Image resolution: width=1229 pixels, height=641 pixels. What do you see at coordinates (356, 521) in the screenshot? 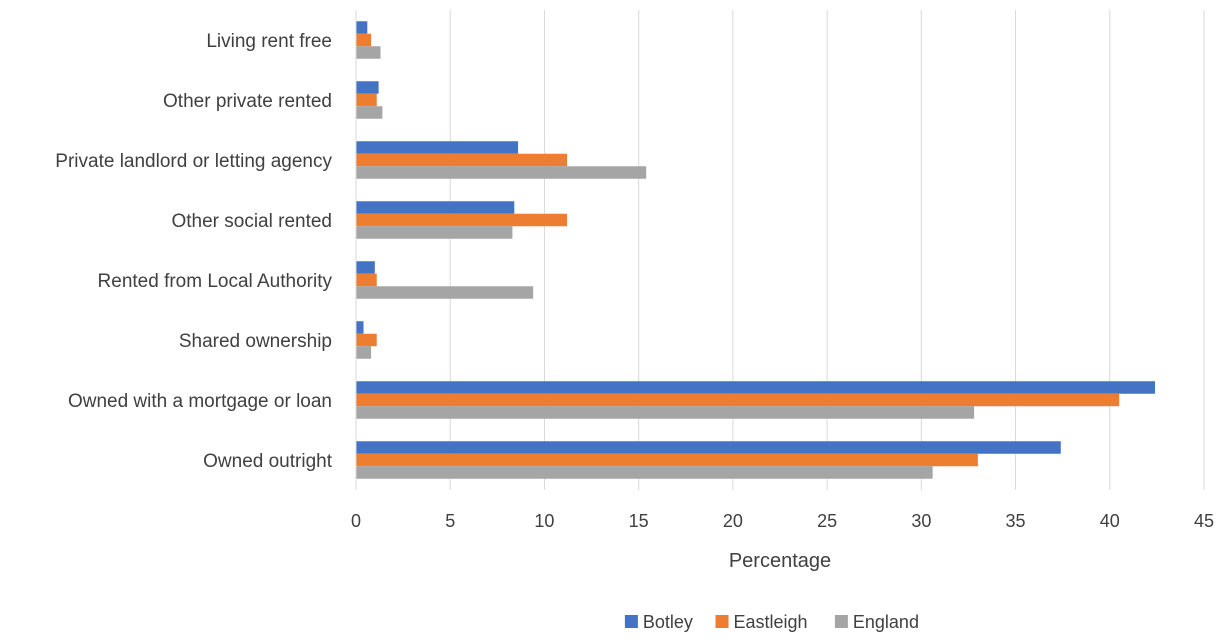
I see `x-tick-label: 0` at bounding box center [356, 521].